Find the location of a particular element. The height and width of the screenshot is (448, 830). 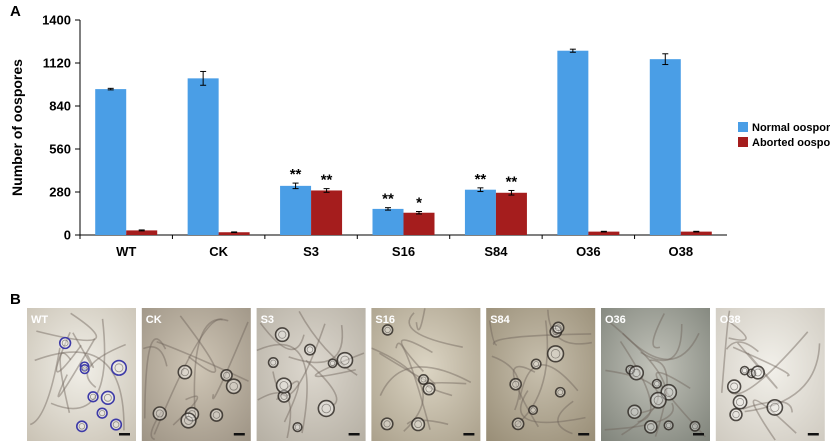

panel-a-letter: A is located at coordinates (15, 11).